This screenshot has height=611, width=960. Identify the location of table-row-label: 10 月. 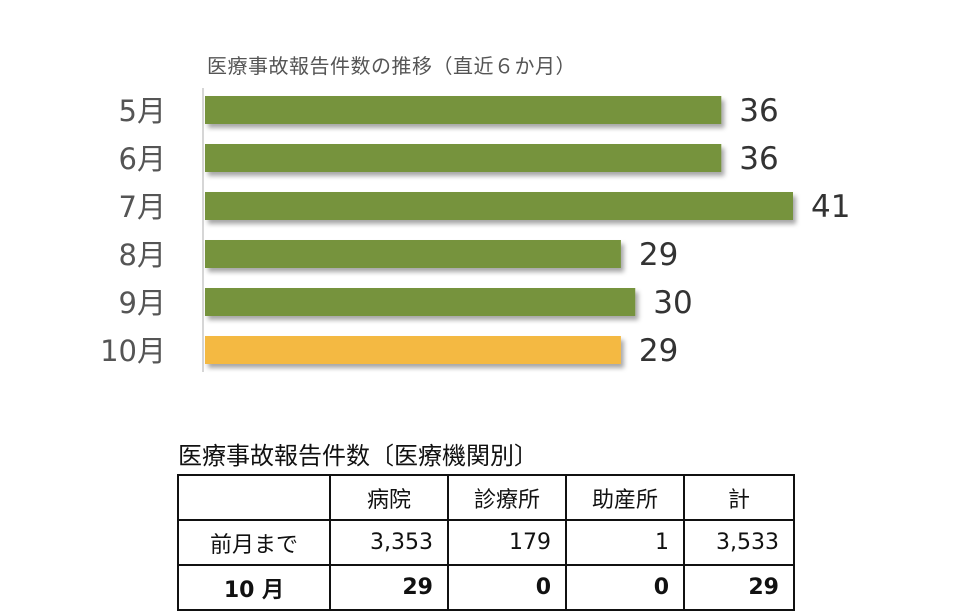
(254, 587).